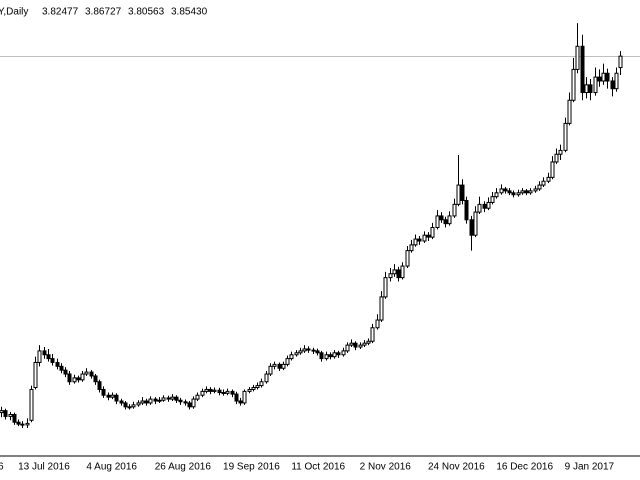  I want to click on x-tick-label: 19 Sep 2016, so click(251, 467).